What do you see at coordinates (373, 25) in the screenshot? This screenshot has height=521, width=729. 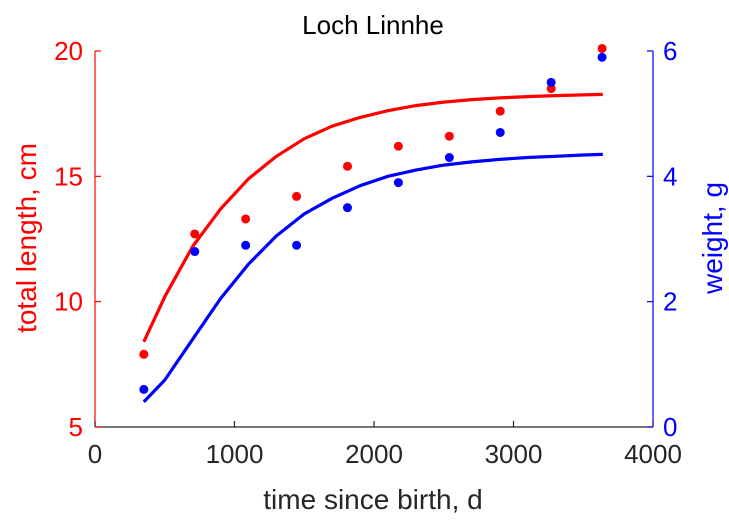 I see `chart-title: Loch Linnhe` at bounding box center [373, 25].